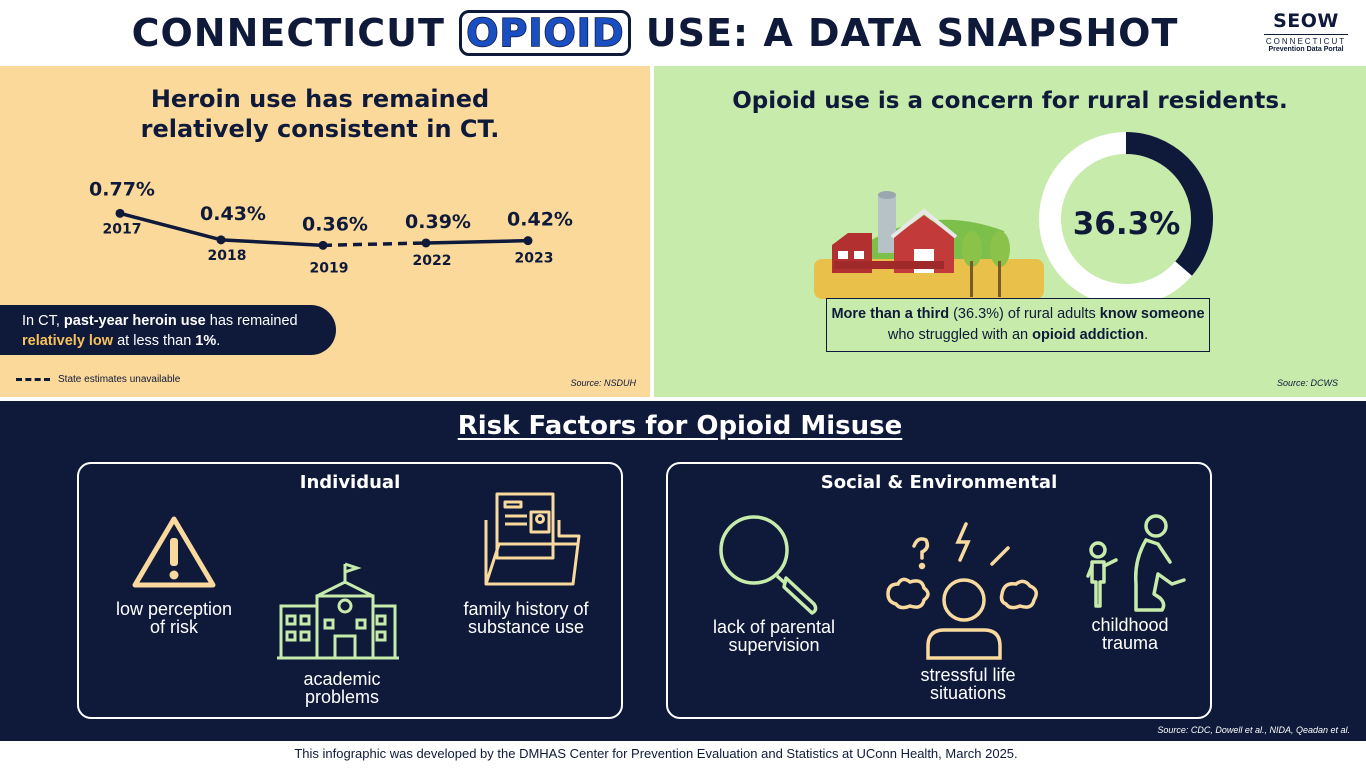 Image resolution: width=1366 pixels, height=768 pixels. I want to click on individual-box: Individual low perception of risk, so click(350, 590).